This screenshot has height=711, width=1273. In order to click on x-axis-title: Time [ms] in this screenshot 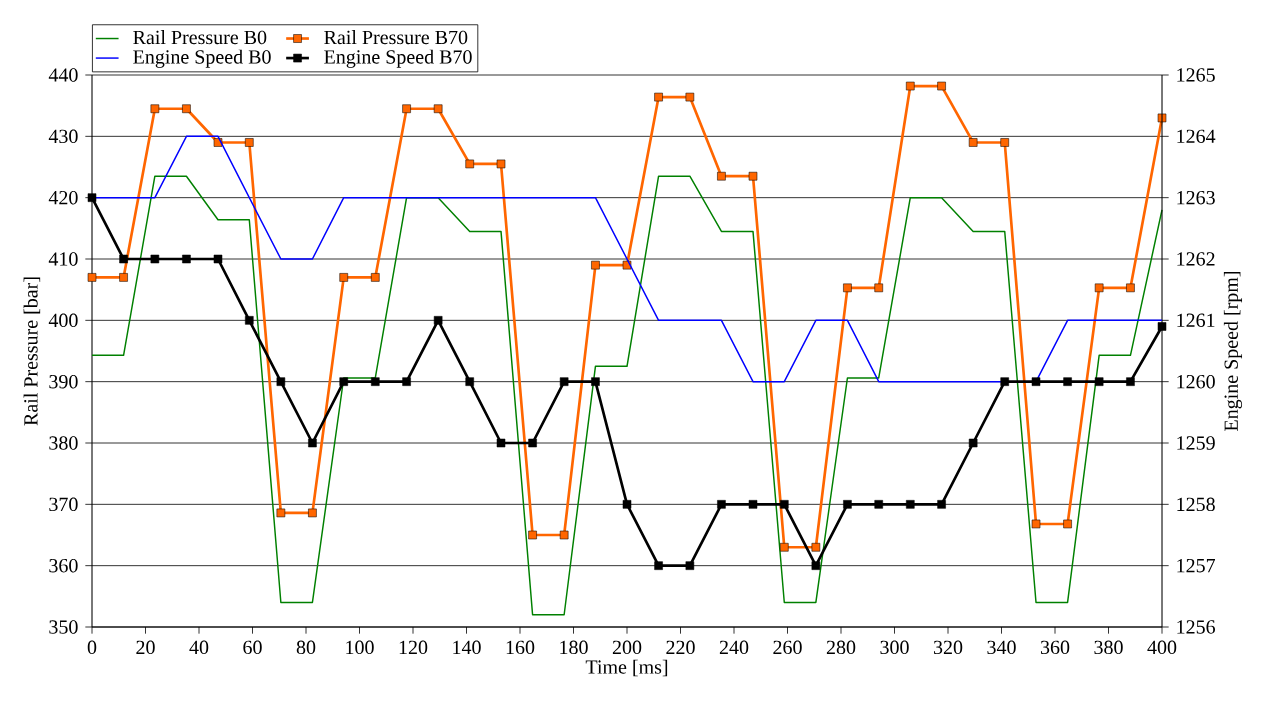, I will do `click(626, 668)`.